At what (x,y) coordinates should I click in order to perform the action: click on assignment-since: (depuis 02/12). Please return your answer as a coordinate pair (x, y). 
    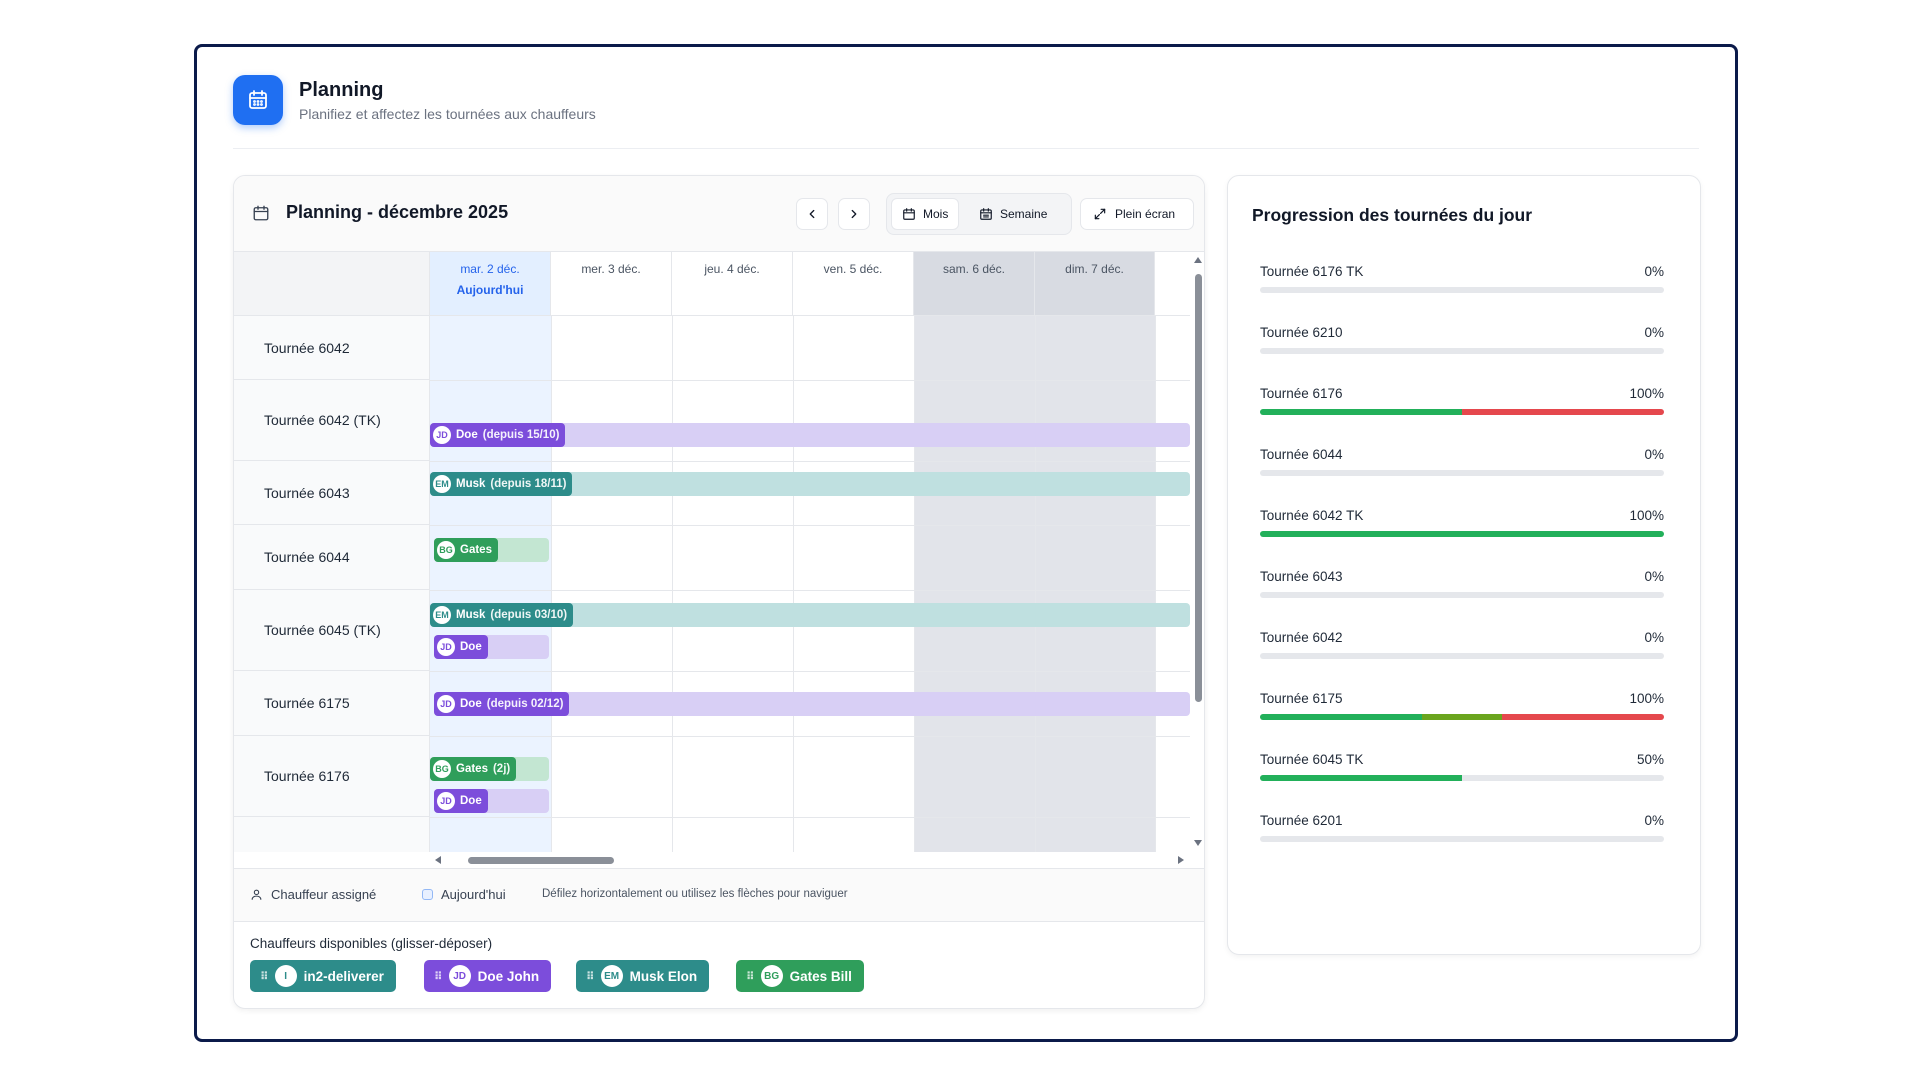
    Looking at the image, I should click on (525, 704).